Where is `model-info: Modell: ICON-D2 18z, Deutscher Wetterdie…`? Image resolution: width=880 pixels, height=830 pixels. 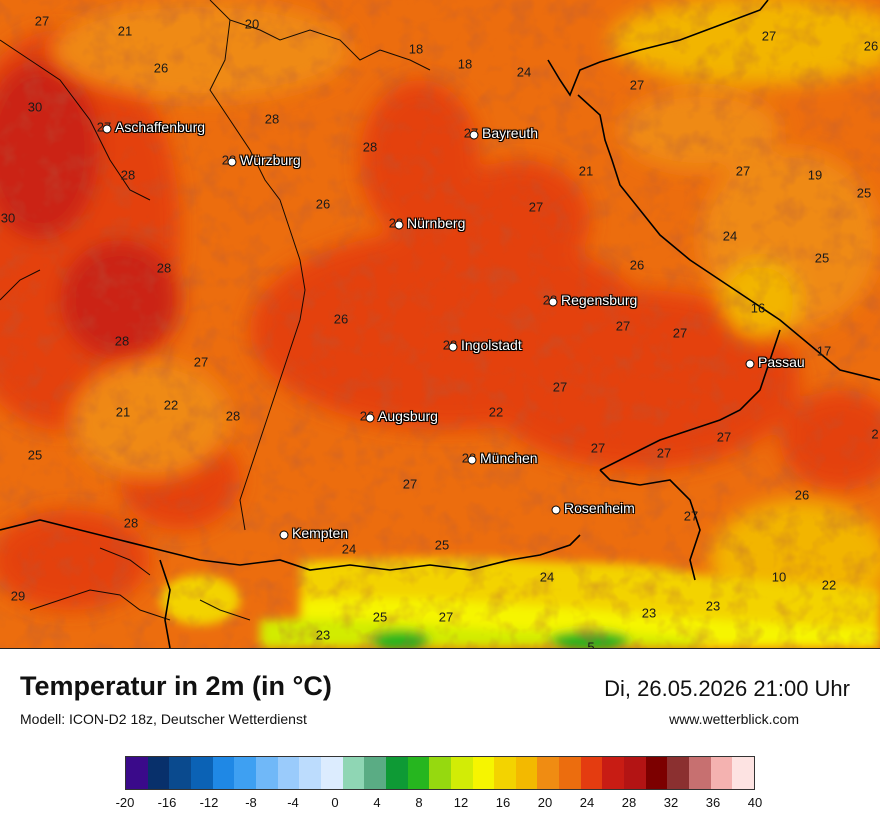 model-info: Modell: ICON-D2 18z, Deutscher Wetterdie… is located at coordinates (163, 719).